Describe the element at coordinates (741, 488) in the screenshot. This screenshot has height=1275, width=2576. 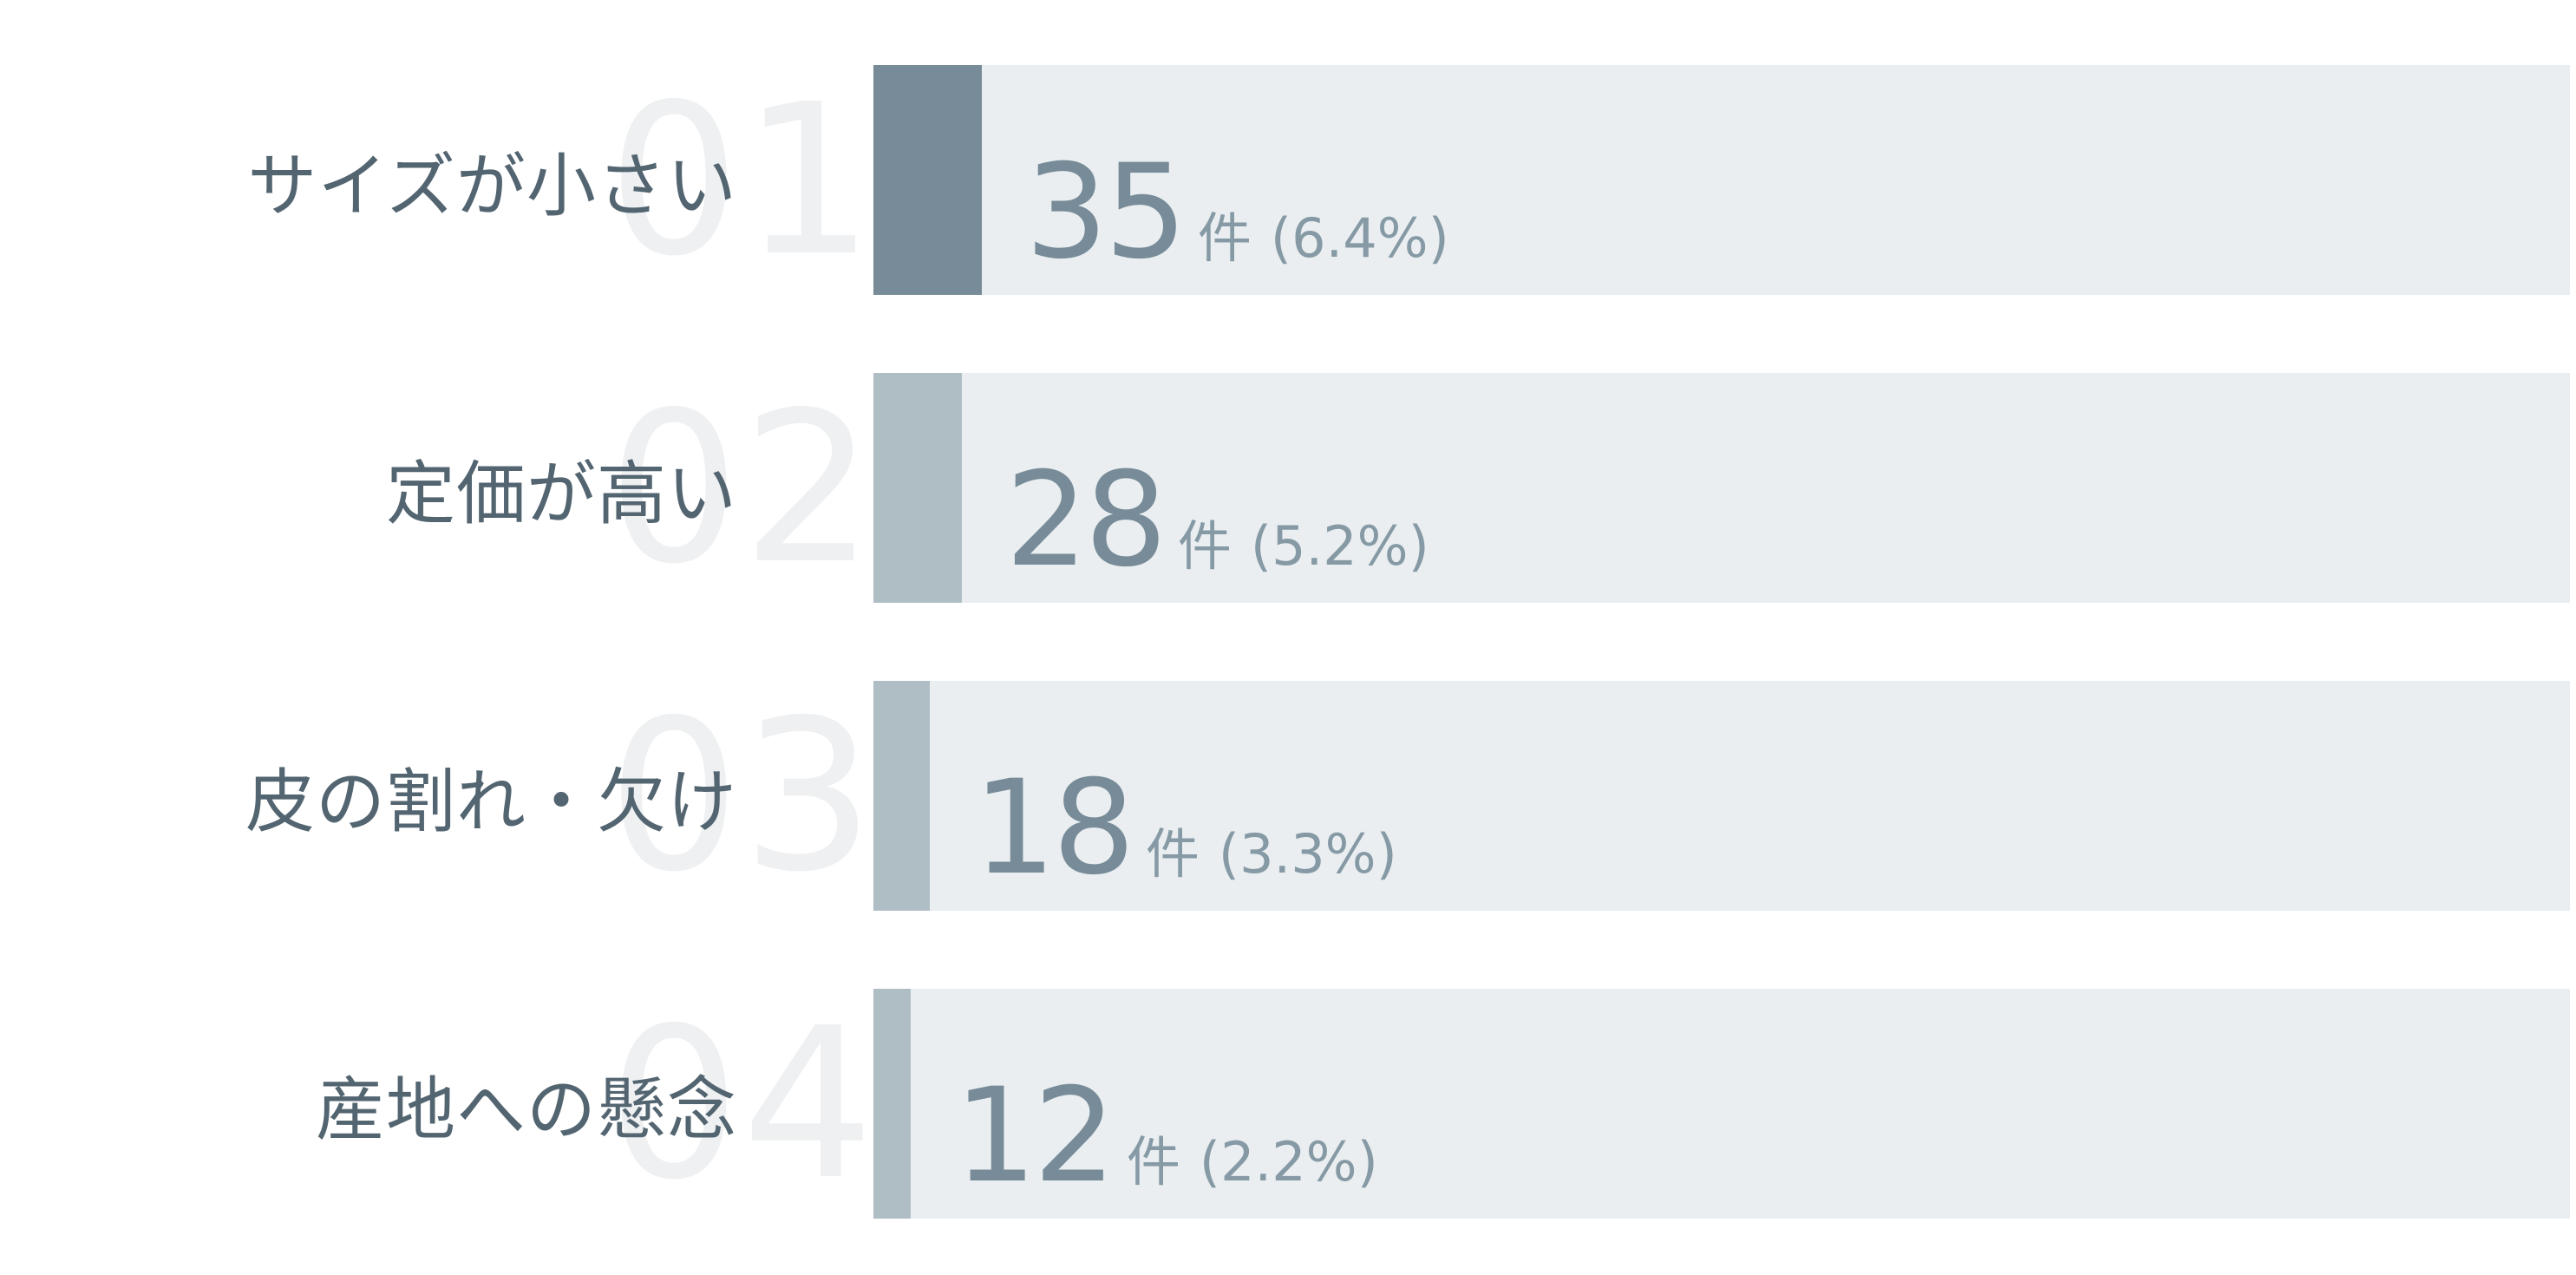
I see `rank-number: 02` at that location.